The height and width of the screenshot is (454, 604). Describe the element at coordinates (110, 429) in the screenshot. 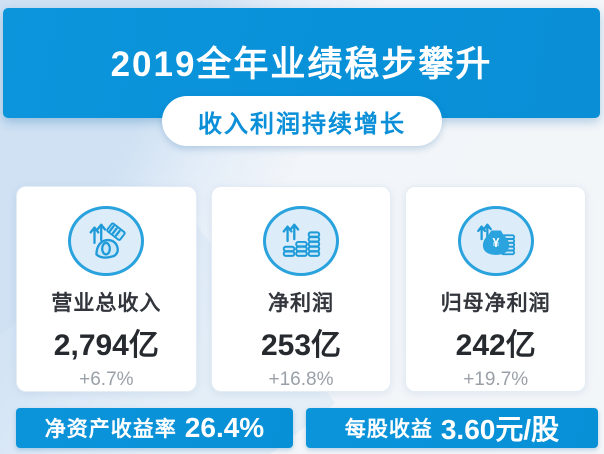

I see `roe-label: 净资产收益率` at that location.